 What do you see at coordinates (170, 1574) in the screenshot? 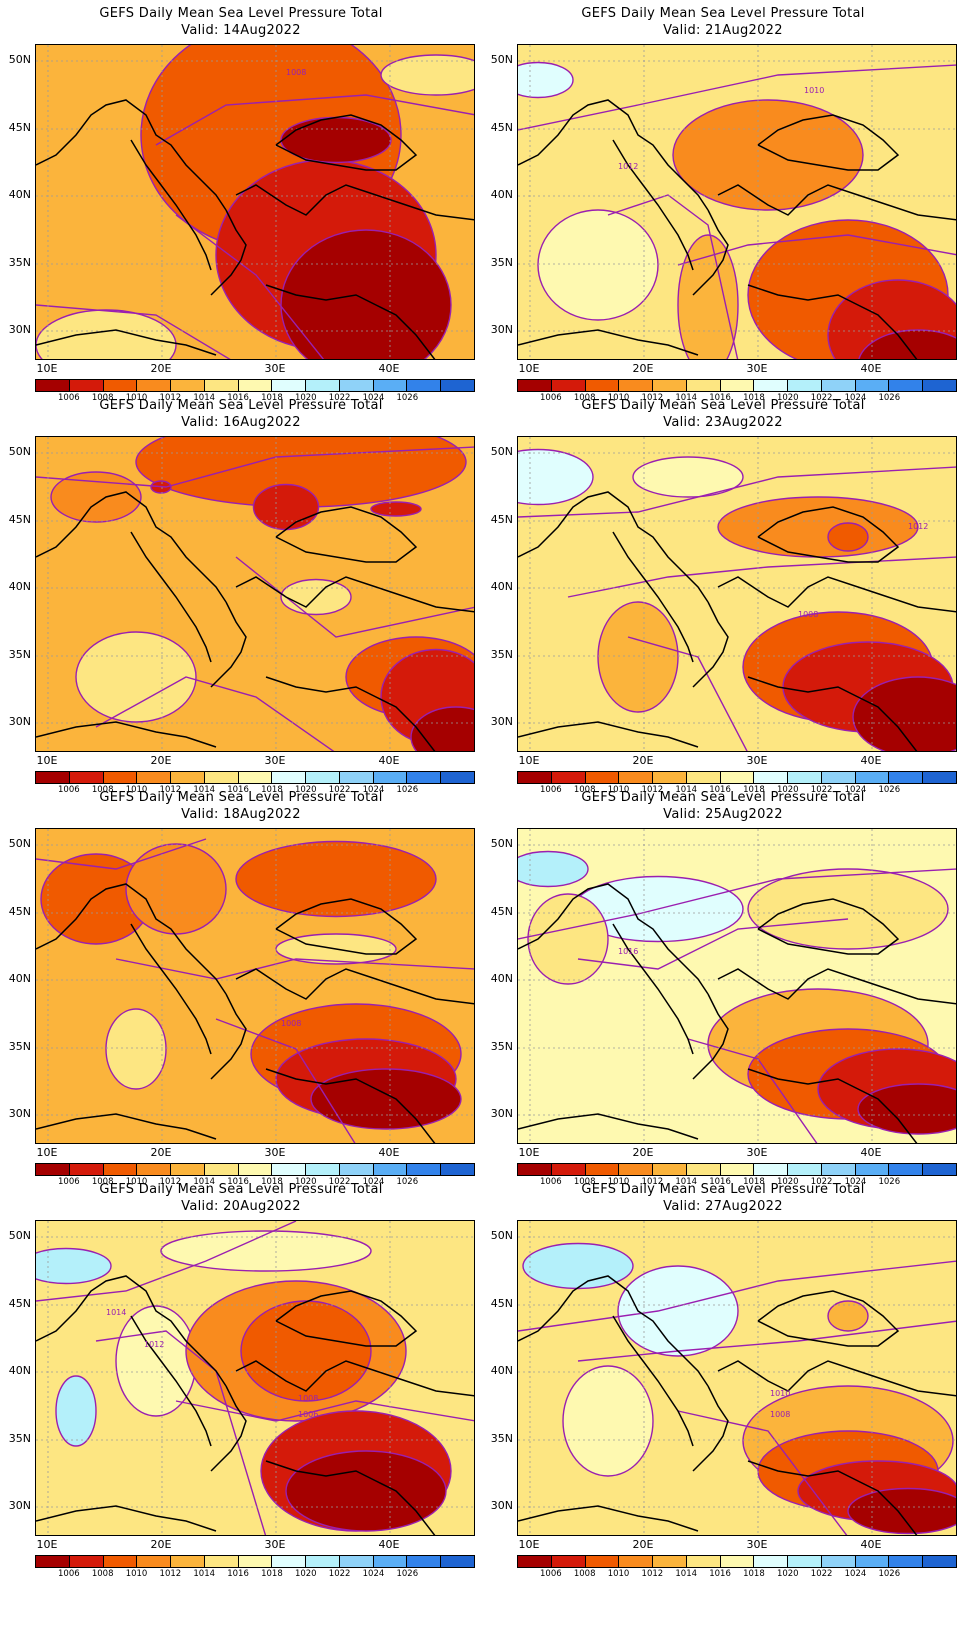
I see `colorbar-level-label: 1012` at bounding box center [170, 1574].